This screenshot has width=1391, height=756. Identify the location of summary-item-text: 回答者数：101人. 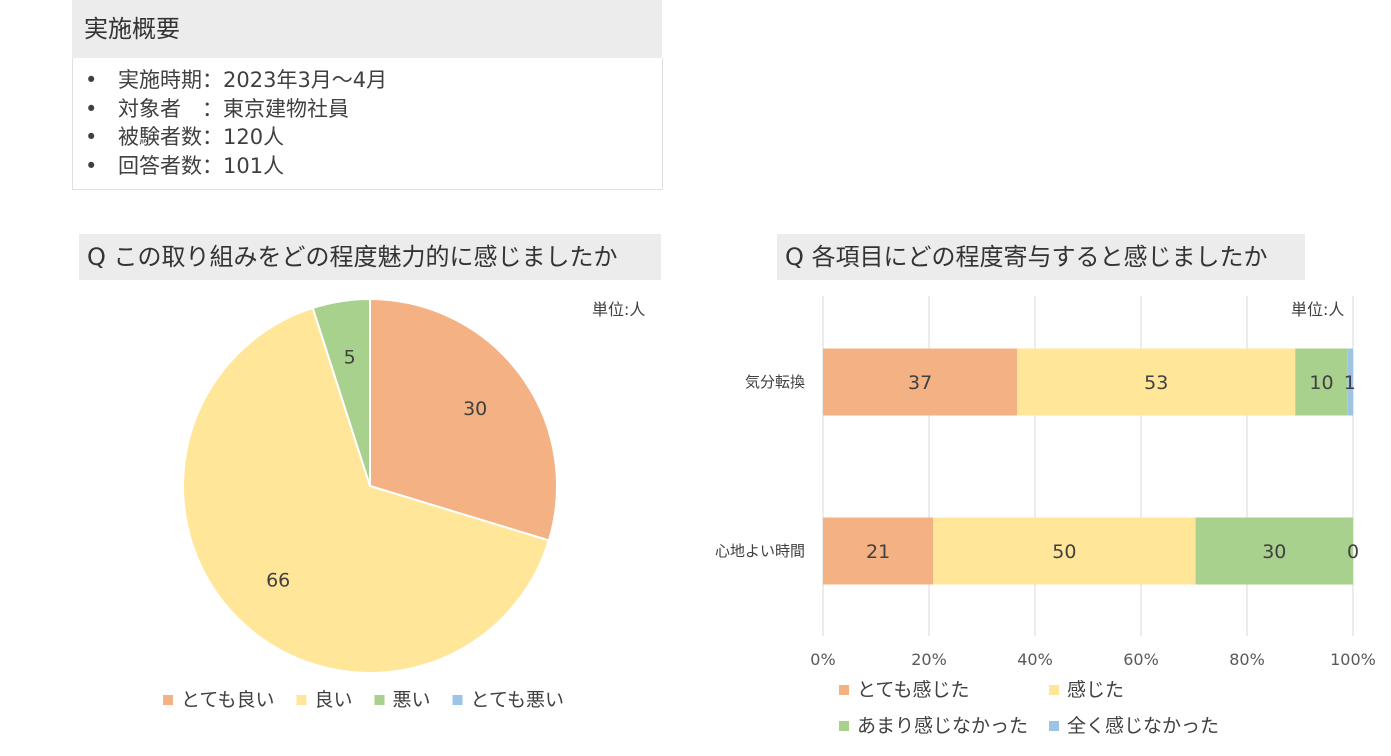
(201, 165).